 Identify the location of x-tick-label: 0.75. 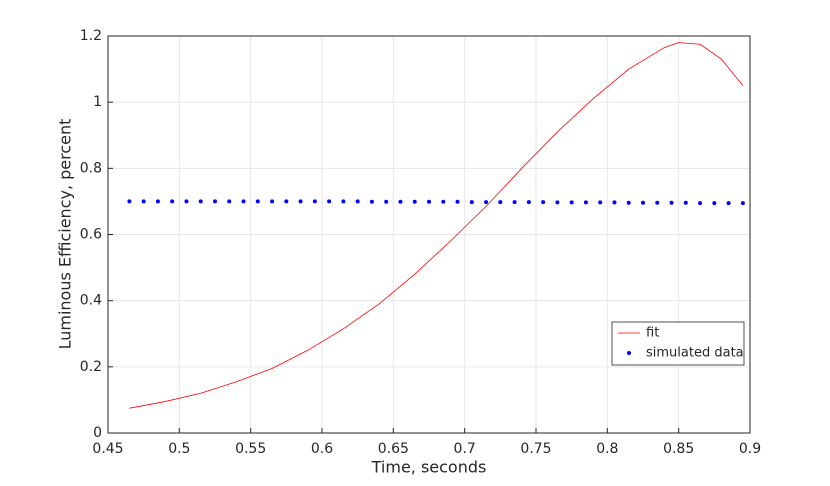
(535, 449).